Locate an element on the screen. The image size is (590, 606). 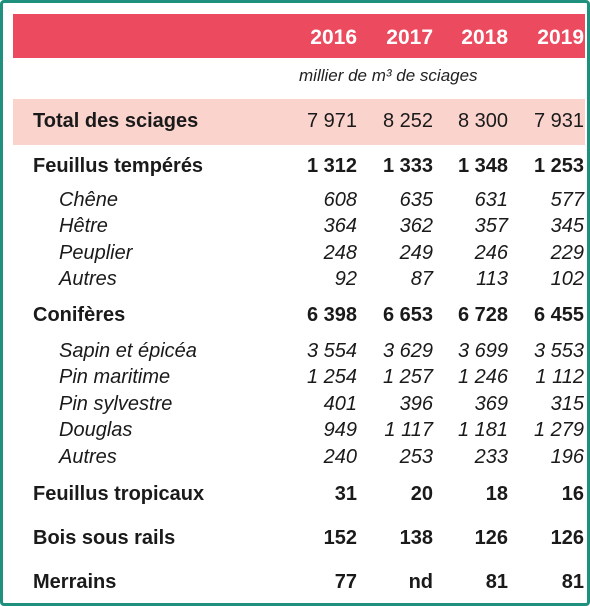
value-2017: 253 is located at coordinates (416, 457).